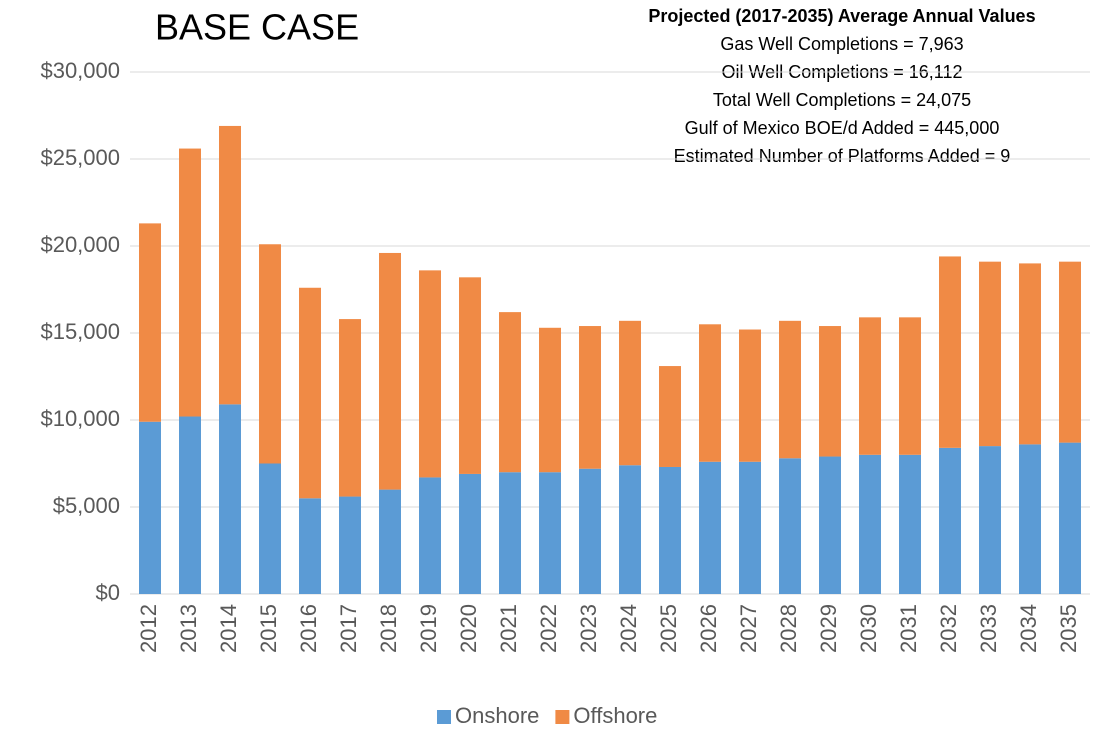 This screenshot has width=1094, height=730. What do you see at coordinates (428, 628) in the screenshot?
I see `x-tick-label: 2019` at bounding box center [428, 628].